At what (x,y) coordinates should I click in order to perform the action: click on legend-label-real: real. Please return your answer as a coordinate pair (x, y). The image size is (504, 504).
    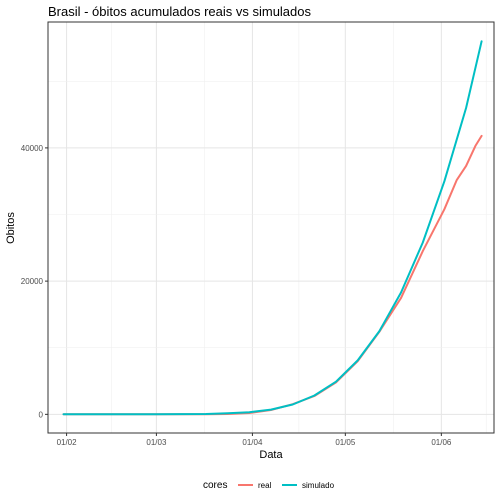
    Looking at the image, I should click on (265, 485).